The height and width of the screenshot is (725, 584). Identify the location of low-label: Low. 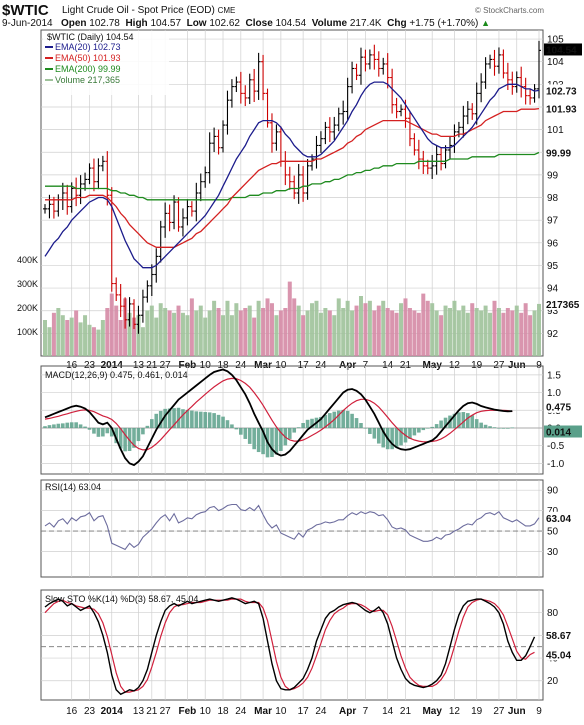
(196, 23).